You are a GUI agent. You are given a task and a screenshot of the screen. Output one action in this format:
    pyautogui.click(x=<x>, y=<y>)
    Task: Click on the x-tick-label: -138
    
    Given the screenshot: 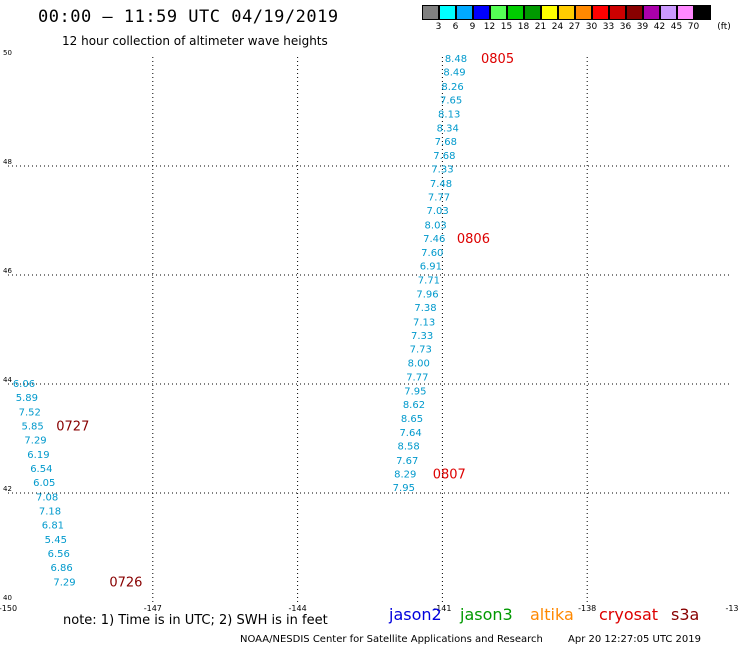 What is the action you would take?
    pyautogui.click(x=587, y=608)
    